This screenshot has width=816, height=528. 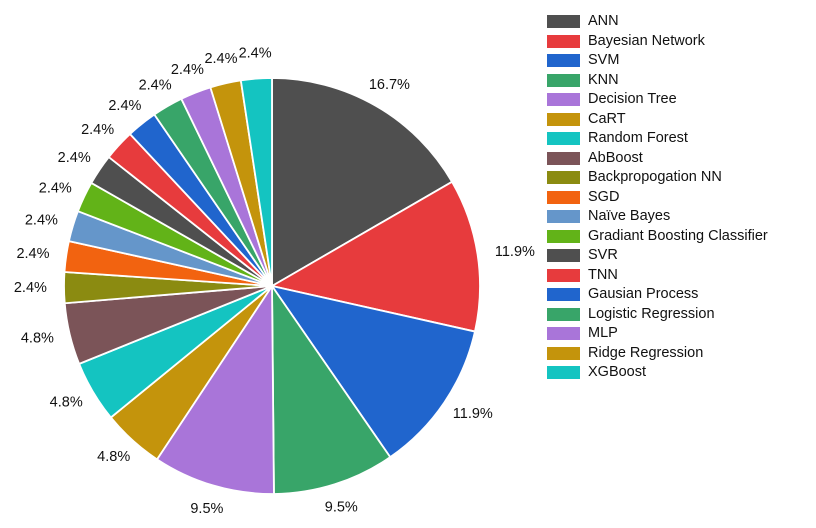 I want to click on legend-item-gradiant-boosting-classifier: Gradiant Boosting Classifier, so click(x=657, y=235).